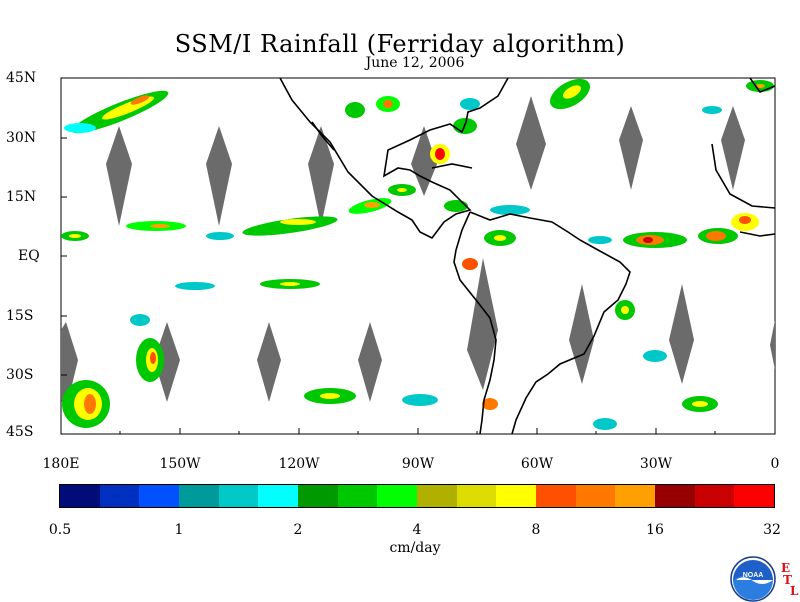 This screenshot has height=602, width=800. What do you see at coordinates (21, 138) in the screenshot?
I see `lat-label: 30N` at bounding box center [21, 138].